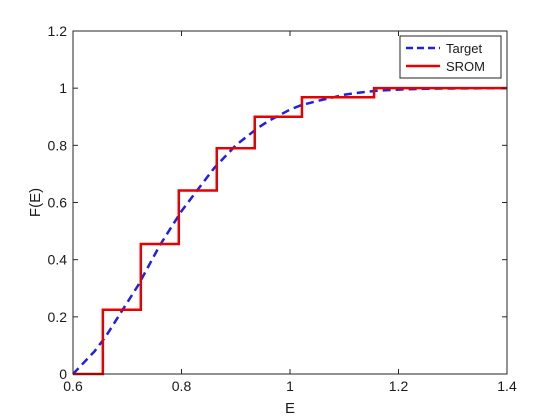  I want to click on x-tick-label: 0.8, so click(182, 386).